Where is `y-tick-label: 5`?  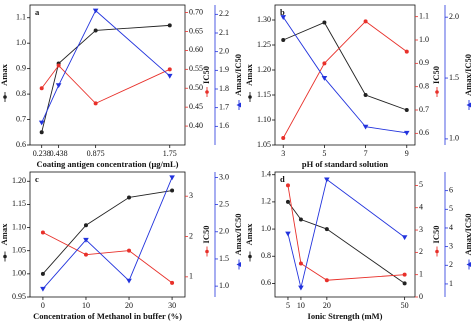
y-tick-label: 5 is located at coordinates (421, 184).